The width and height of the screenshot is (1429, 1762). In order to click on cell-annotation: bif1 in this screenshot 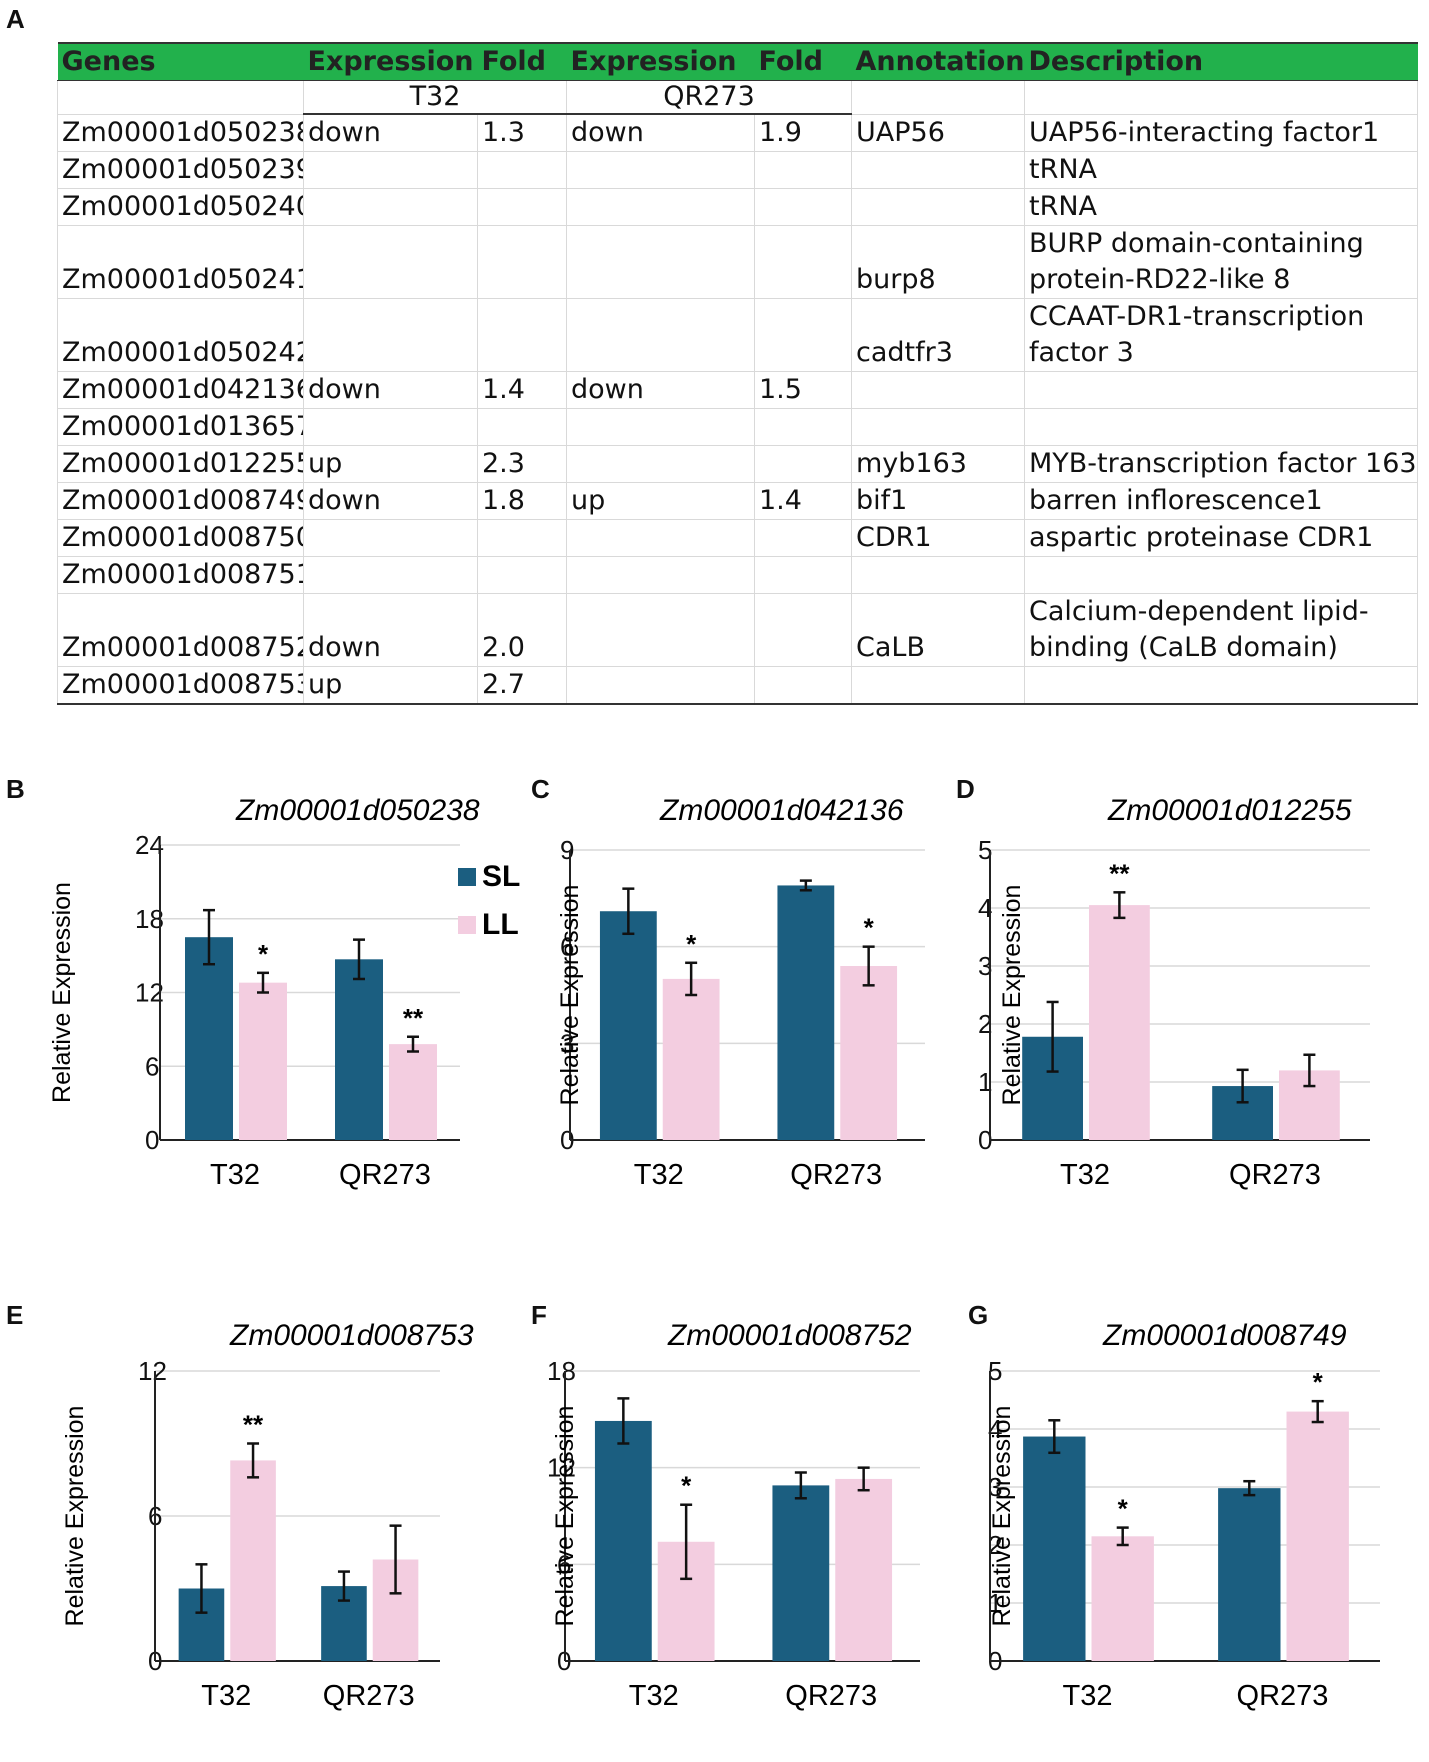, I will do `click(938, 501)`.